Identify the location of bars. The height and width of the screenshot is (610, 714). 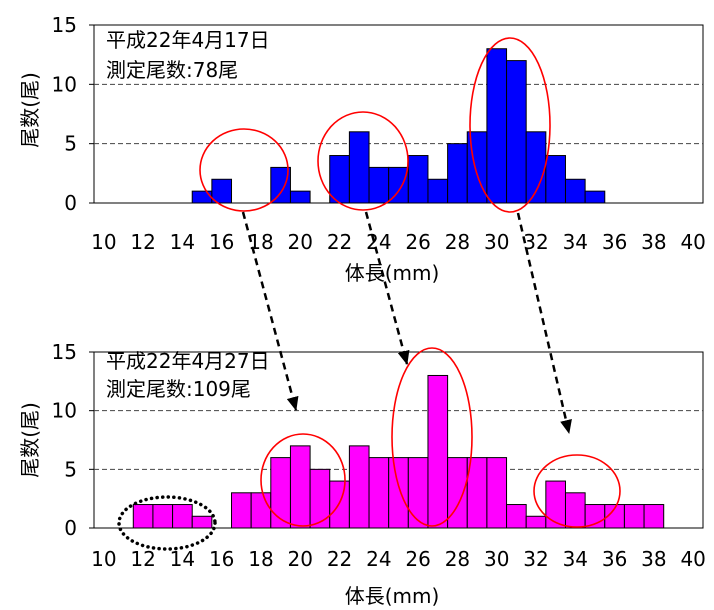
(398, 126).